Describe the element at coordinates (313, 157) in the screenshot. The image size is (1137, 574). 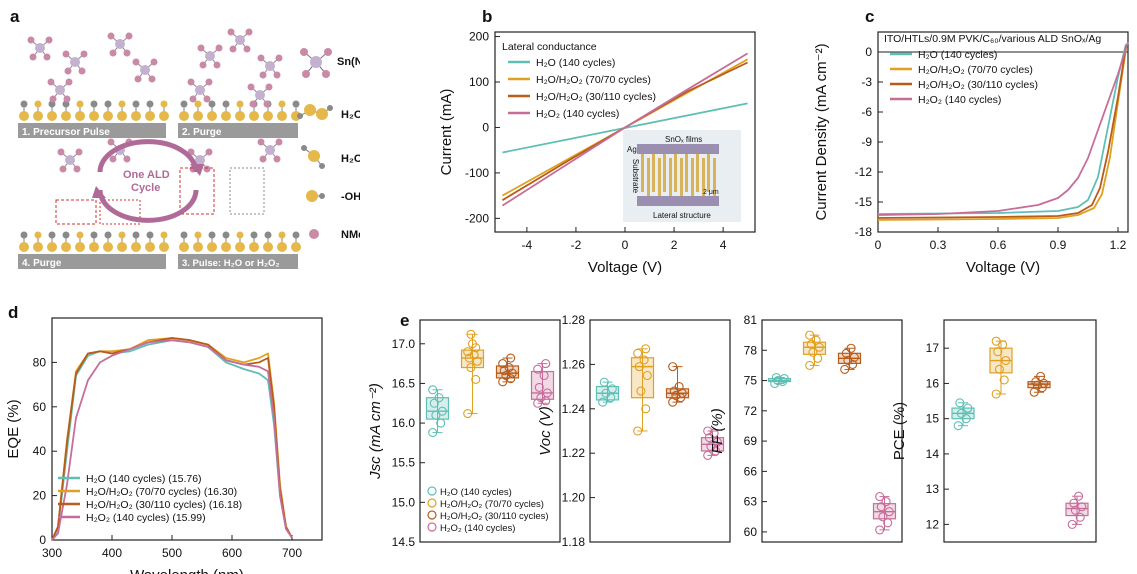
I see `h2o-molecule-icon` at that location.